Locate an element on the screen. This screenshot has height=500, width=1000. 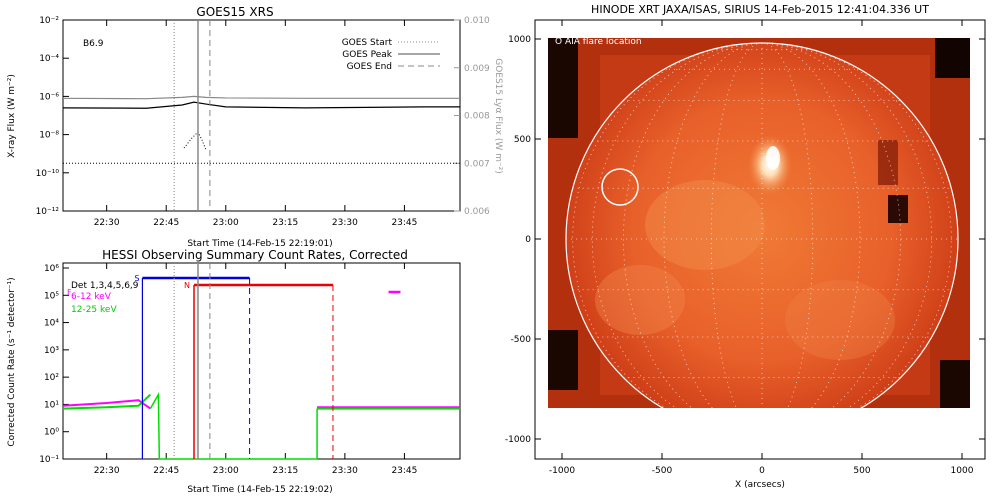
hessi-y-label: Corrected Count Rate (s⁻¹ detector⁻¹) is located at coordinates (12, 361).